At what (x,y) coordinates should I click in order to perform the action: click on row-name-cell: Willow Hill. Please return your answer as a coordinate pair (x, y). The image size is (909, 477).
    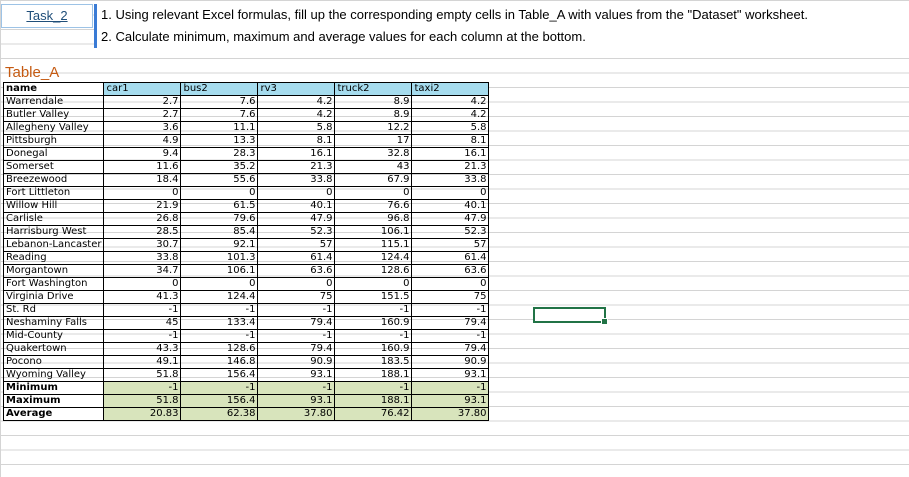
    Looking at the image, I should click on (53, 206).